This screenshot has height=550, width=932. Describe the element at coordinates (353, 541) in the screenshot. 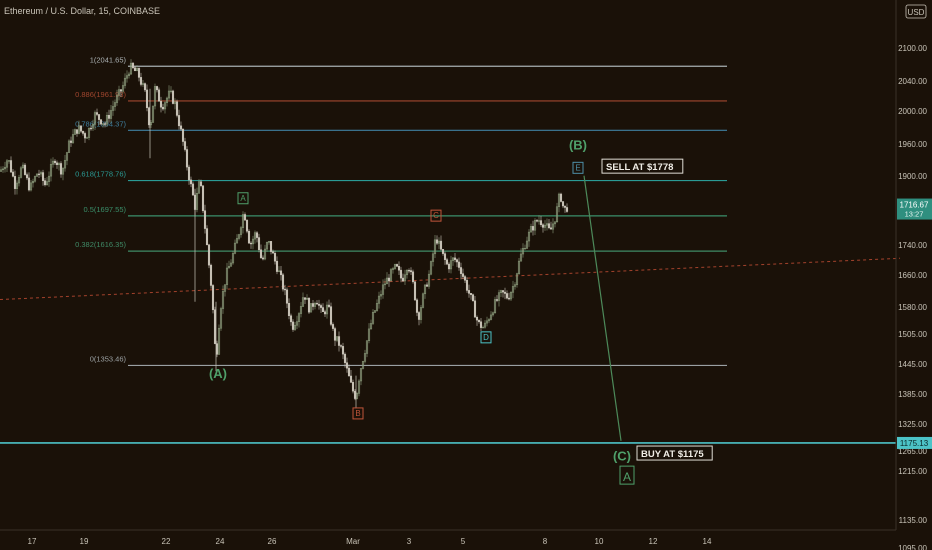

I see `x-tick-label: Mar` at that location.